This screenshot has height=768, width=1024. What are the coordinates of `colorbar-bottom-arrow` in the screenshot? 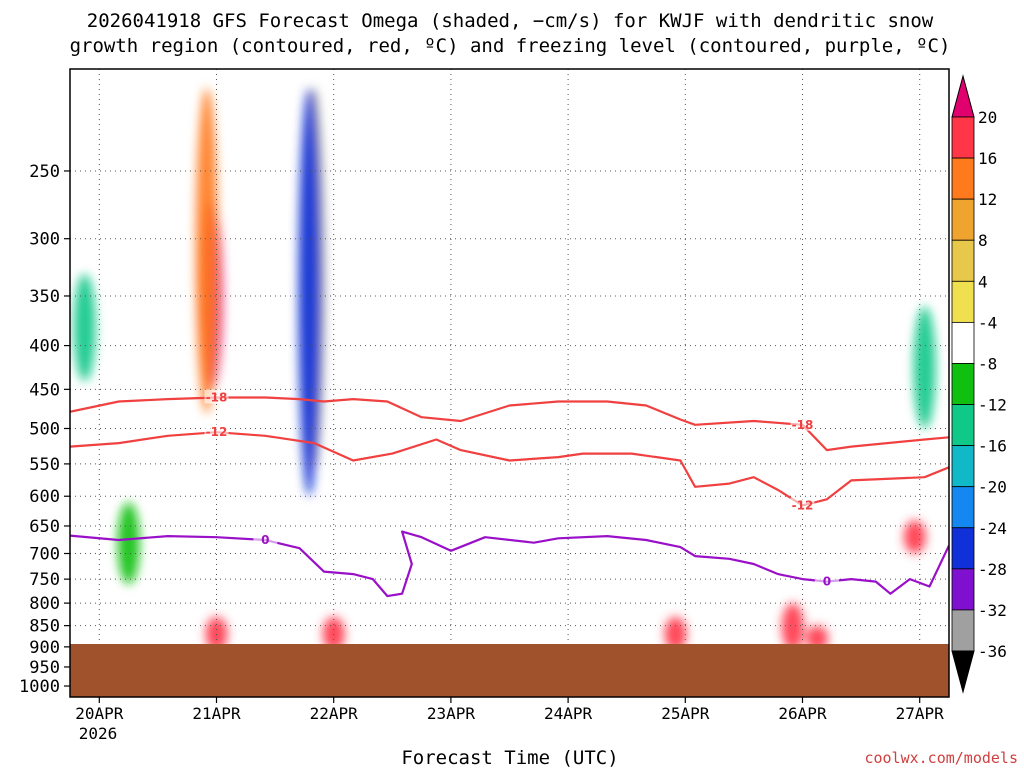 It's located at (963, 672).